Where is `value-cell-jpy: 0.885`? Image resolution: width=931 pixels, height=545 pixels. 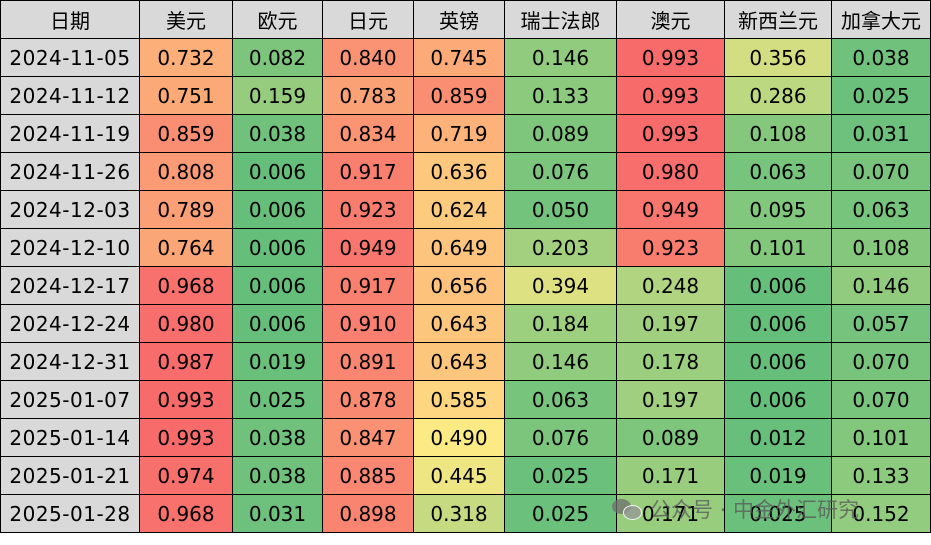 value-cell-jpy: 0.885 is located at coordinates (368, 475).